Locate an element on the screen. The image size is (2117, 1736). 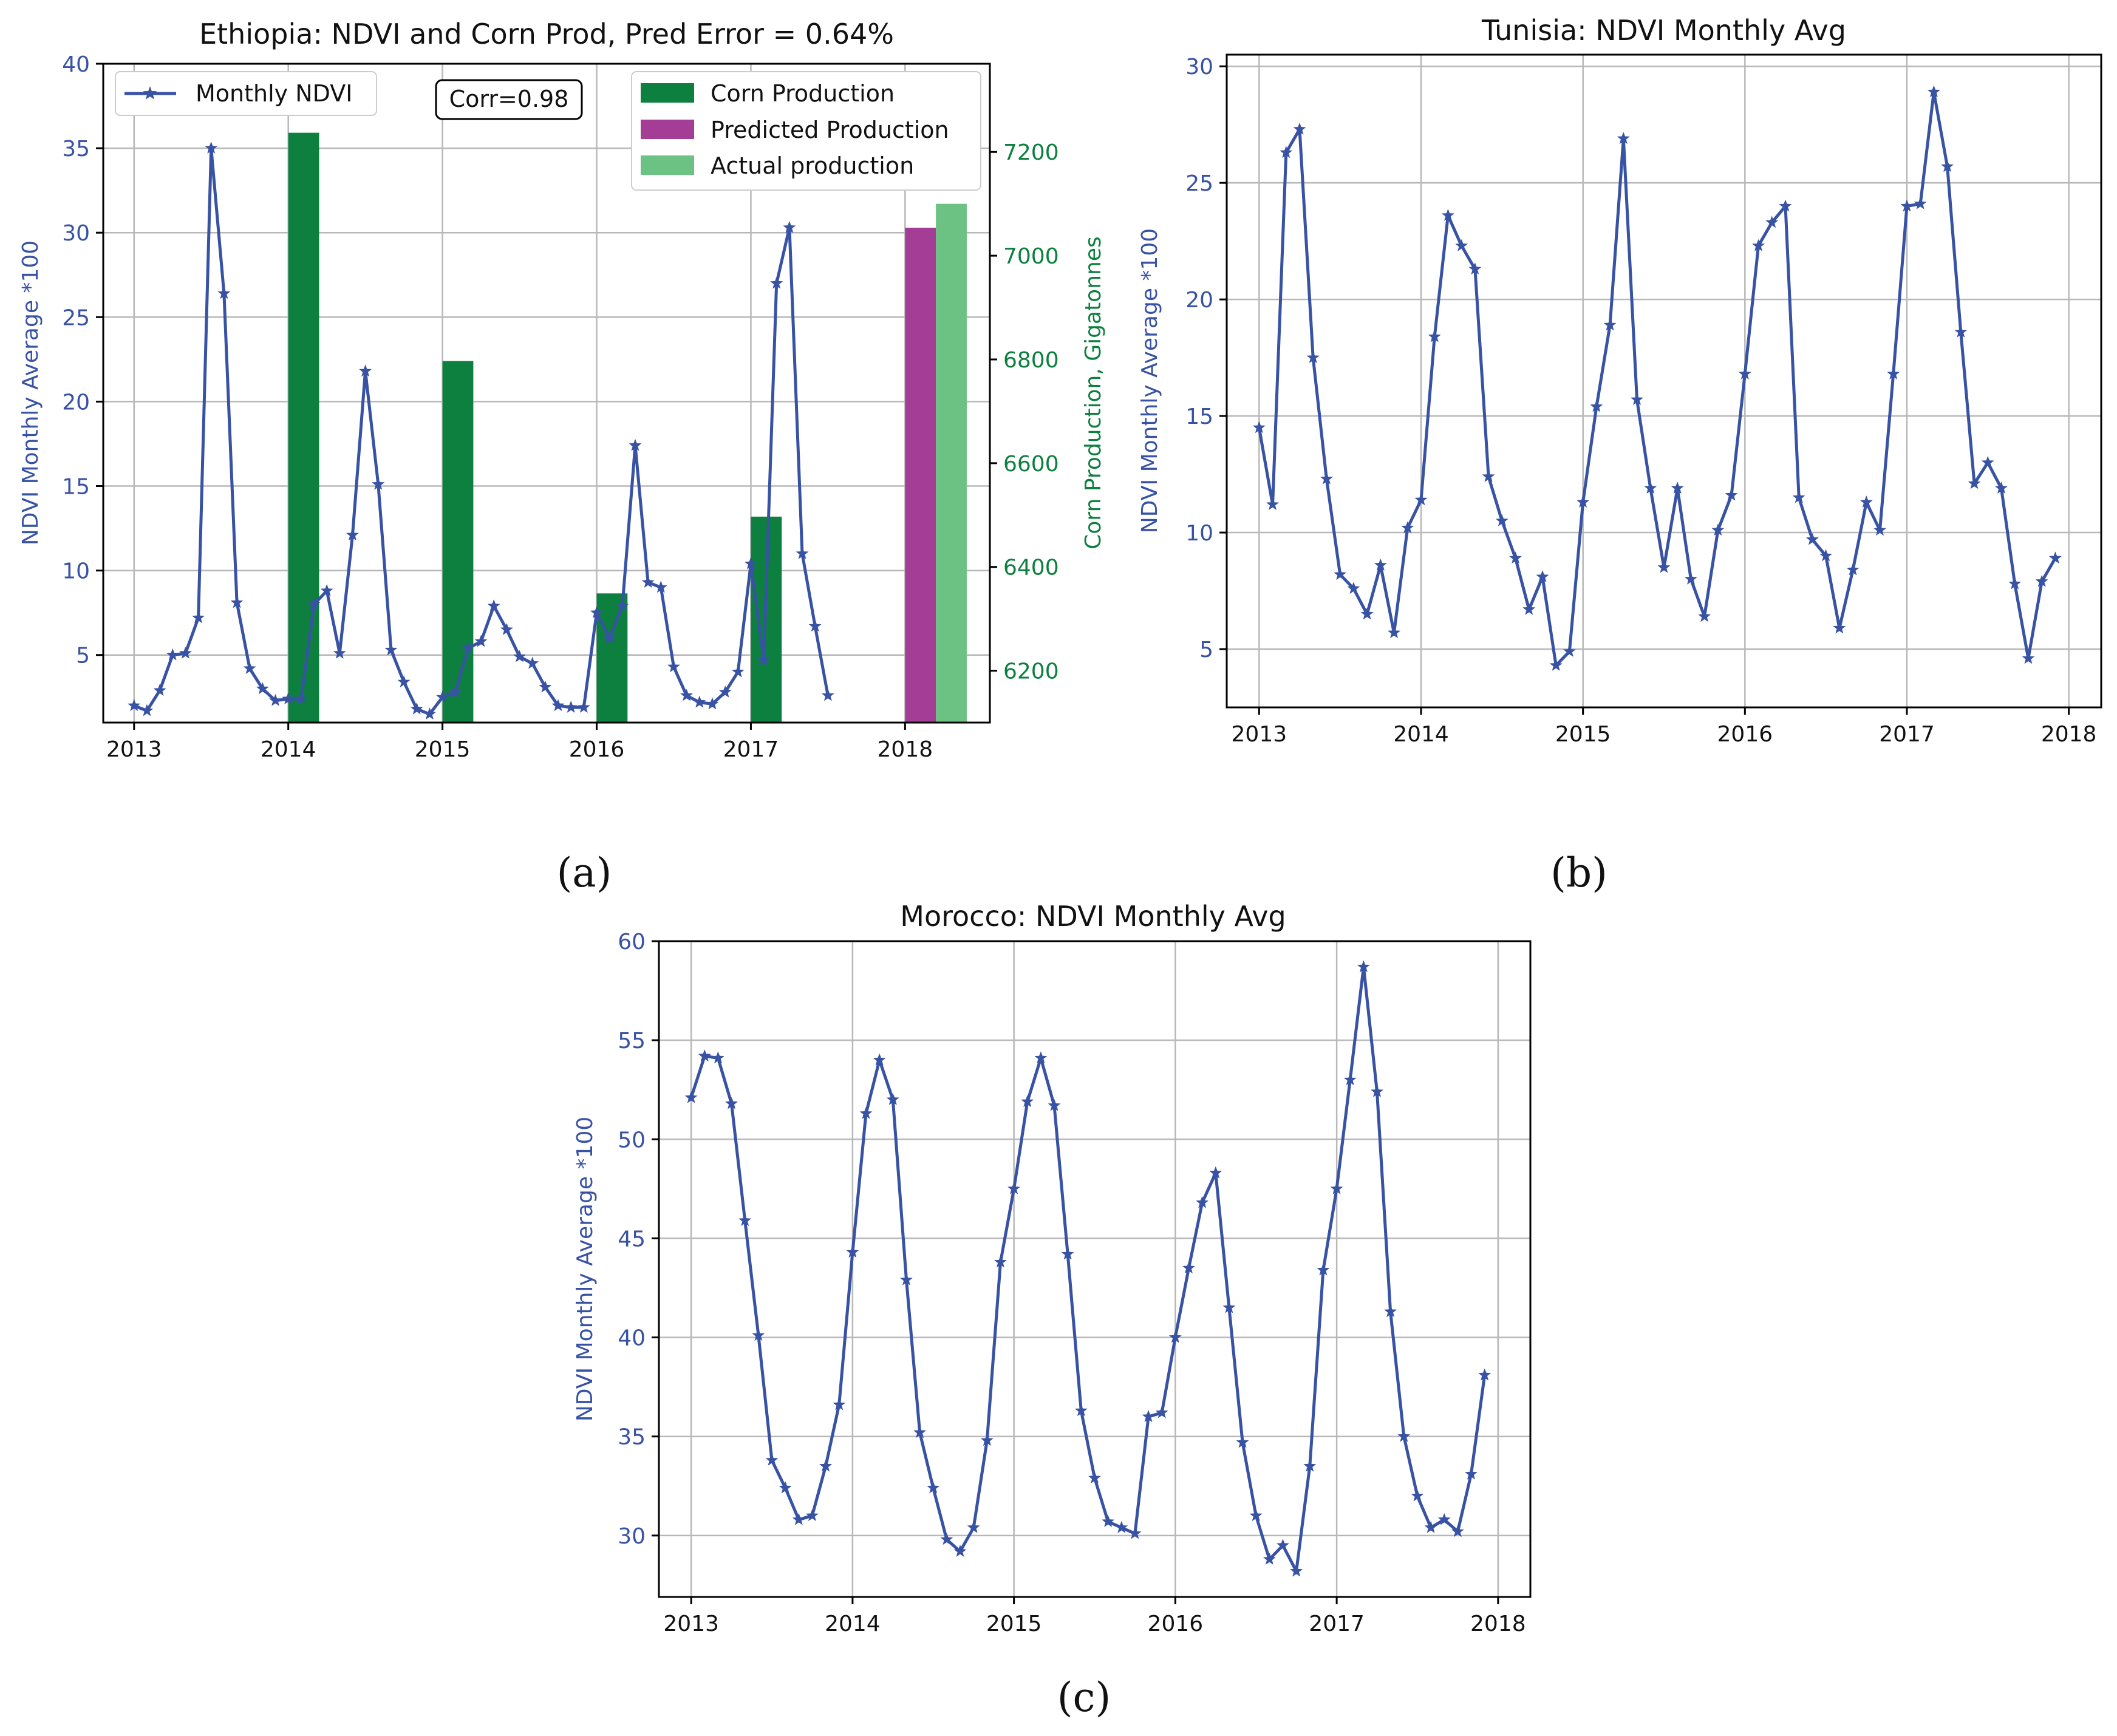
y-right-tick-label: 6200 is located at coordinates (1031, 671).